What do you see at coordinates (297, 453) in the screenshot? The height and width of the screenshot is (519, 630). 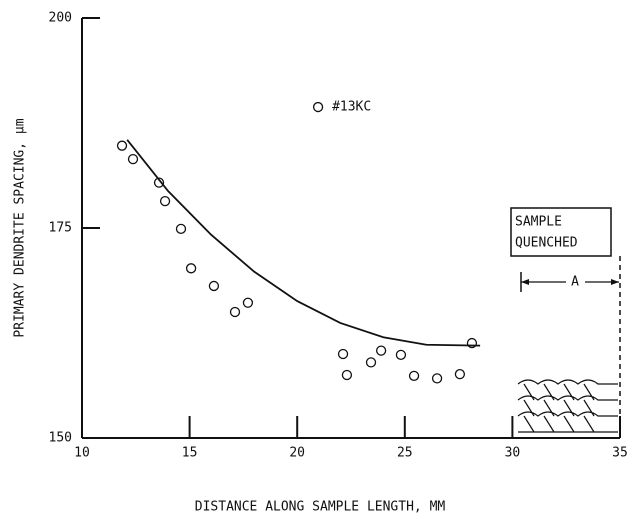 I see `x-tick-label: 20` at bounding box center [297, 453].